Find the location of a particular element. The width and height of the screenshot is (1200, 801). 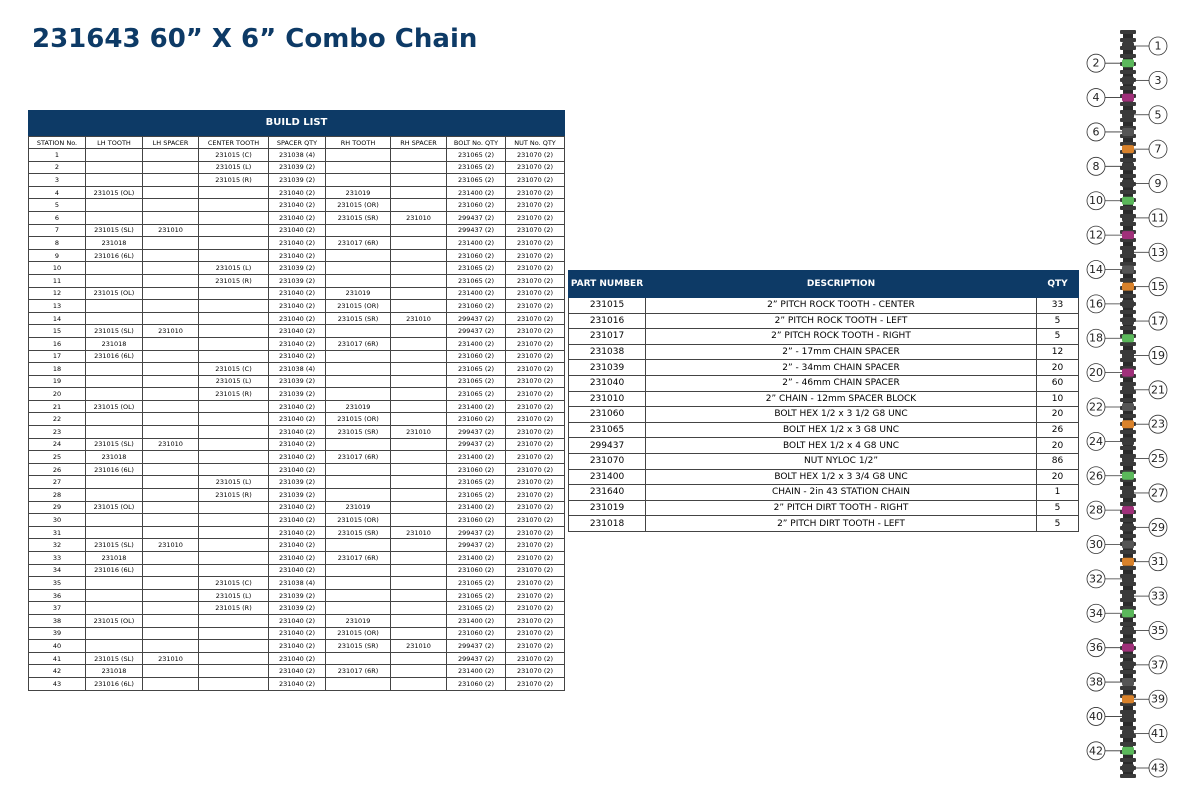

station-label: 39 is located at coordinates (1158, 699).